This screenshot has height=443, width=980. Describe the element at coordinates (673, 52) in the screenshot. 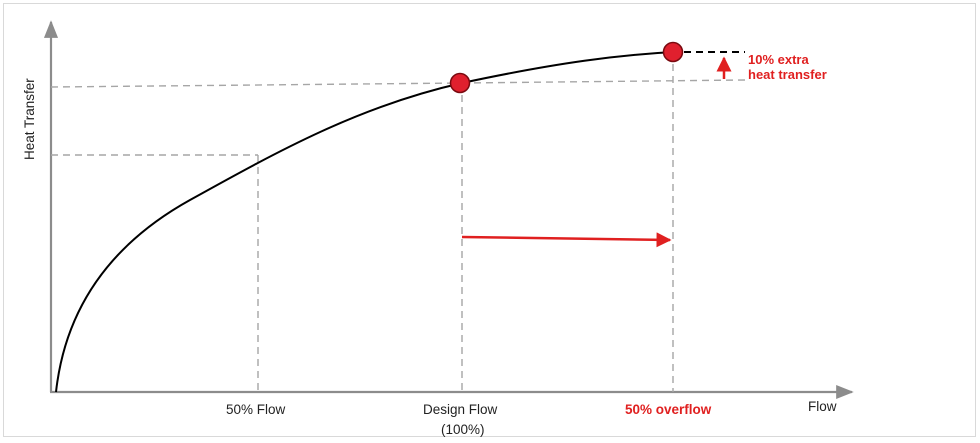

I see `overflow-point` at that location.